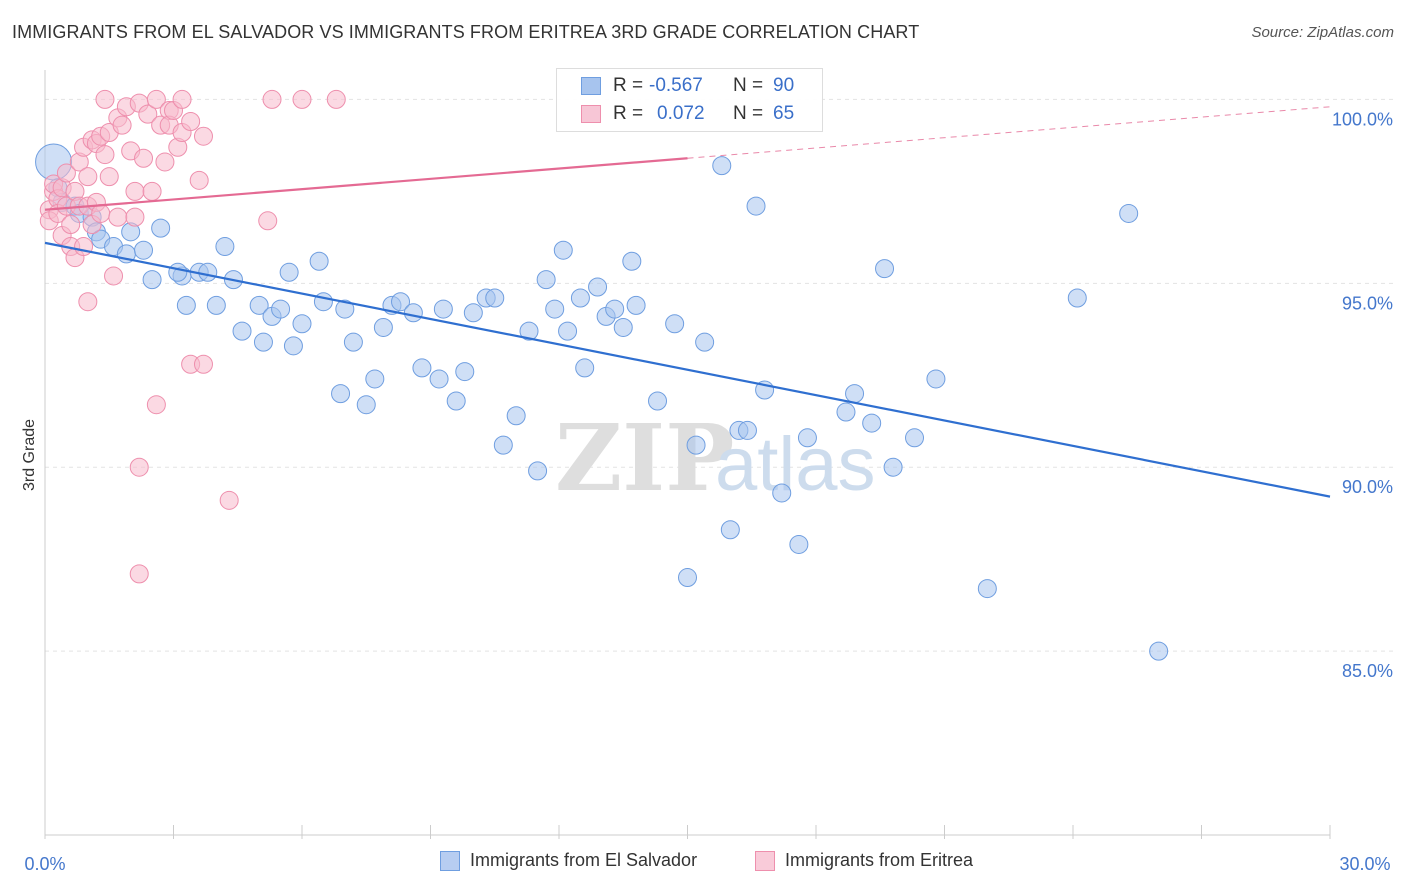 The image size is (1406, 892). I want to click on x-tick-label: 30.0%, so click(1364, 864).